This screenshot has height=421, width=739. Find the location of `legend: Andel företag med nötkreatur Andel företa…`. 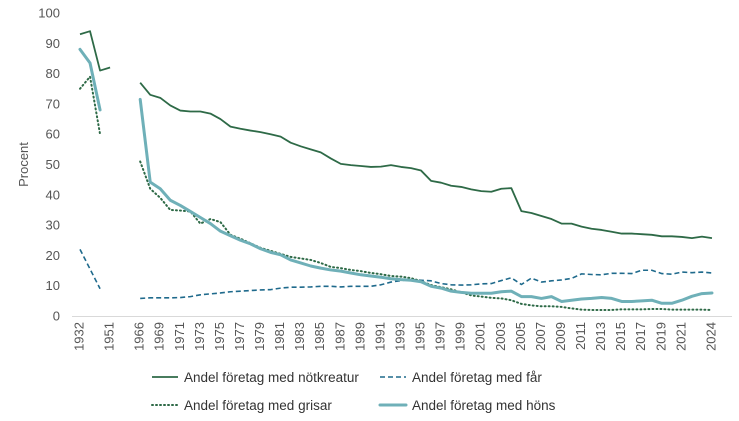

legend: Andel företag med nötkreatur Andel företa… is located at coordinates (353, 391).